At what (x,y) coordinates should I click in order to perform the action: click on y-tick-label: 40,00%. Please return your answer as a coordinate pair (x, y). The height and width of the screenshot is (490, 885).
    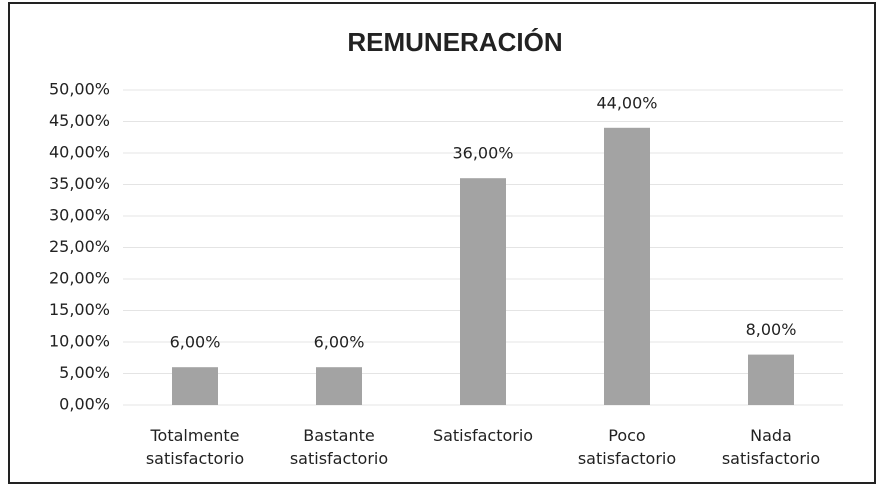
    Looking at the image, I should click on (79, 152).